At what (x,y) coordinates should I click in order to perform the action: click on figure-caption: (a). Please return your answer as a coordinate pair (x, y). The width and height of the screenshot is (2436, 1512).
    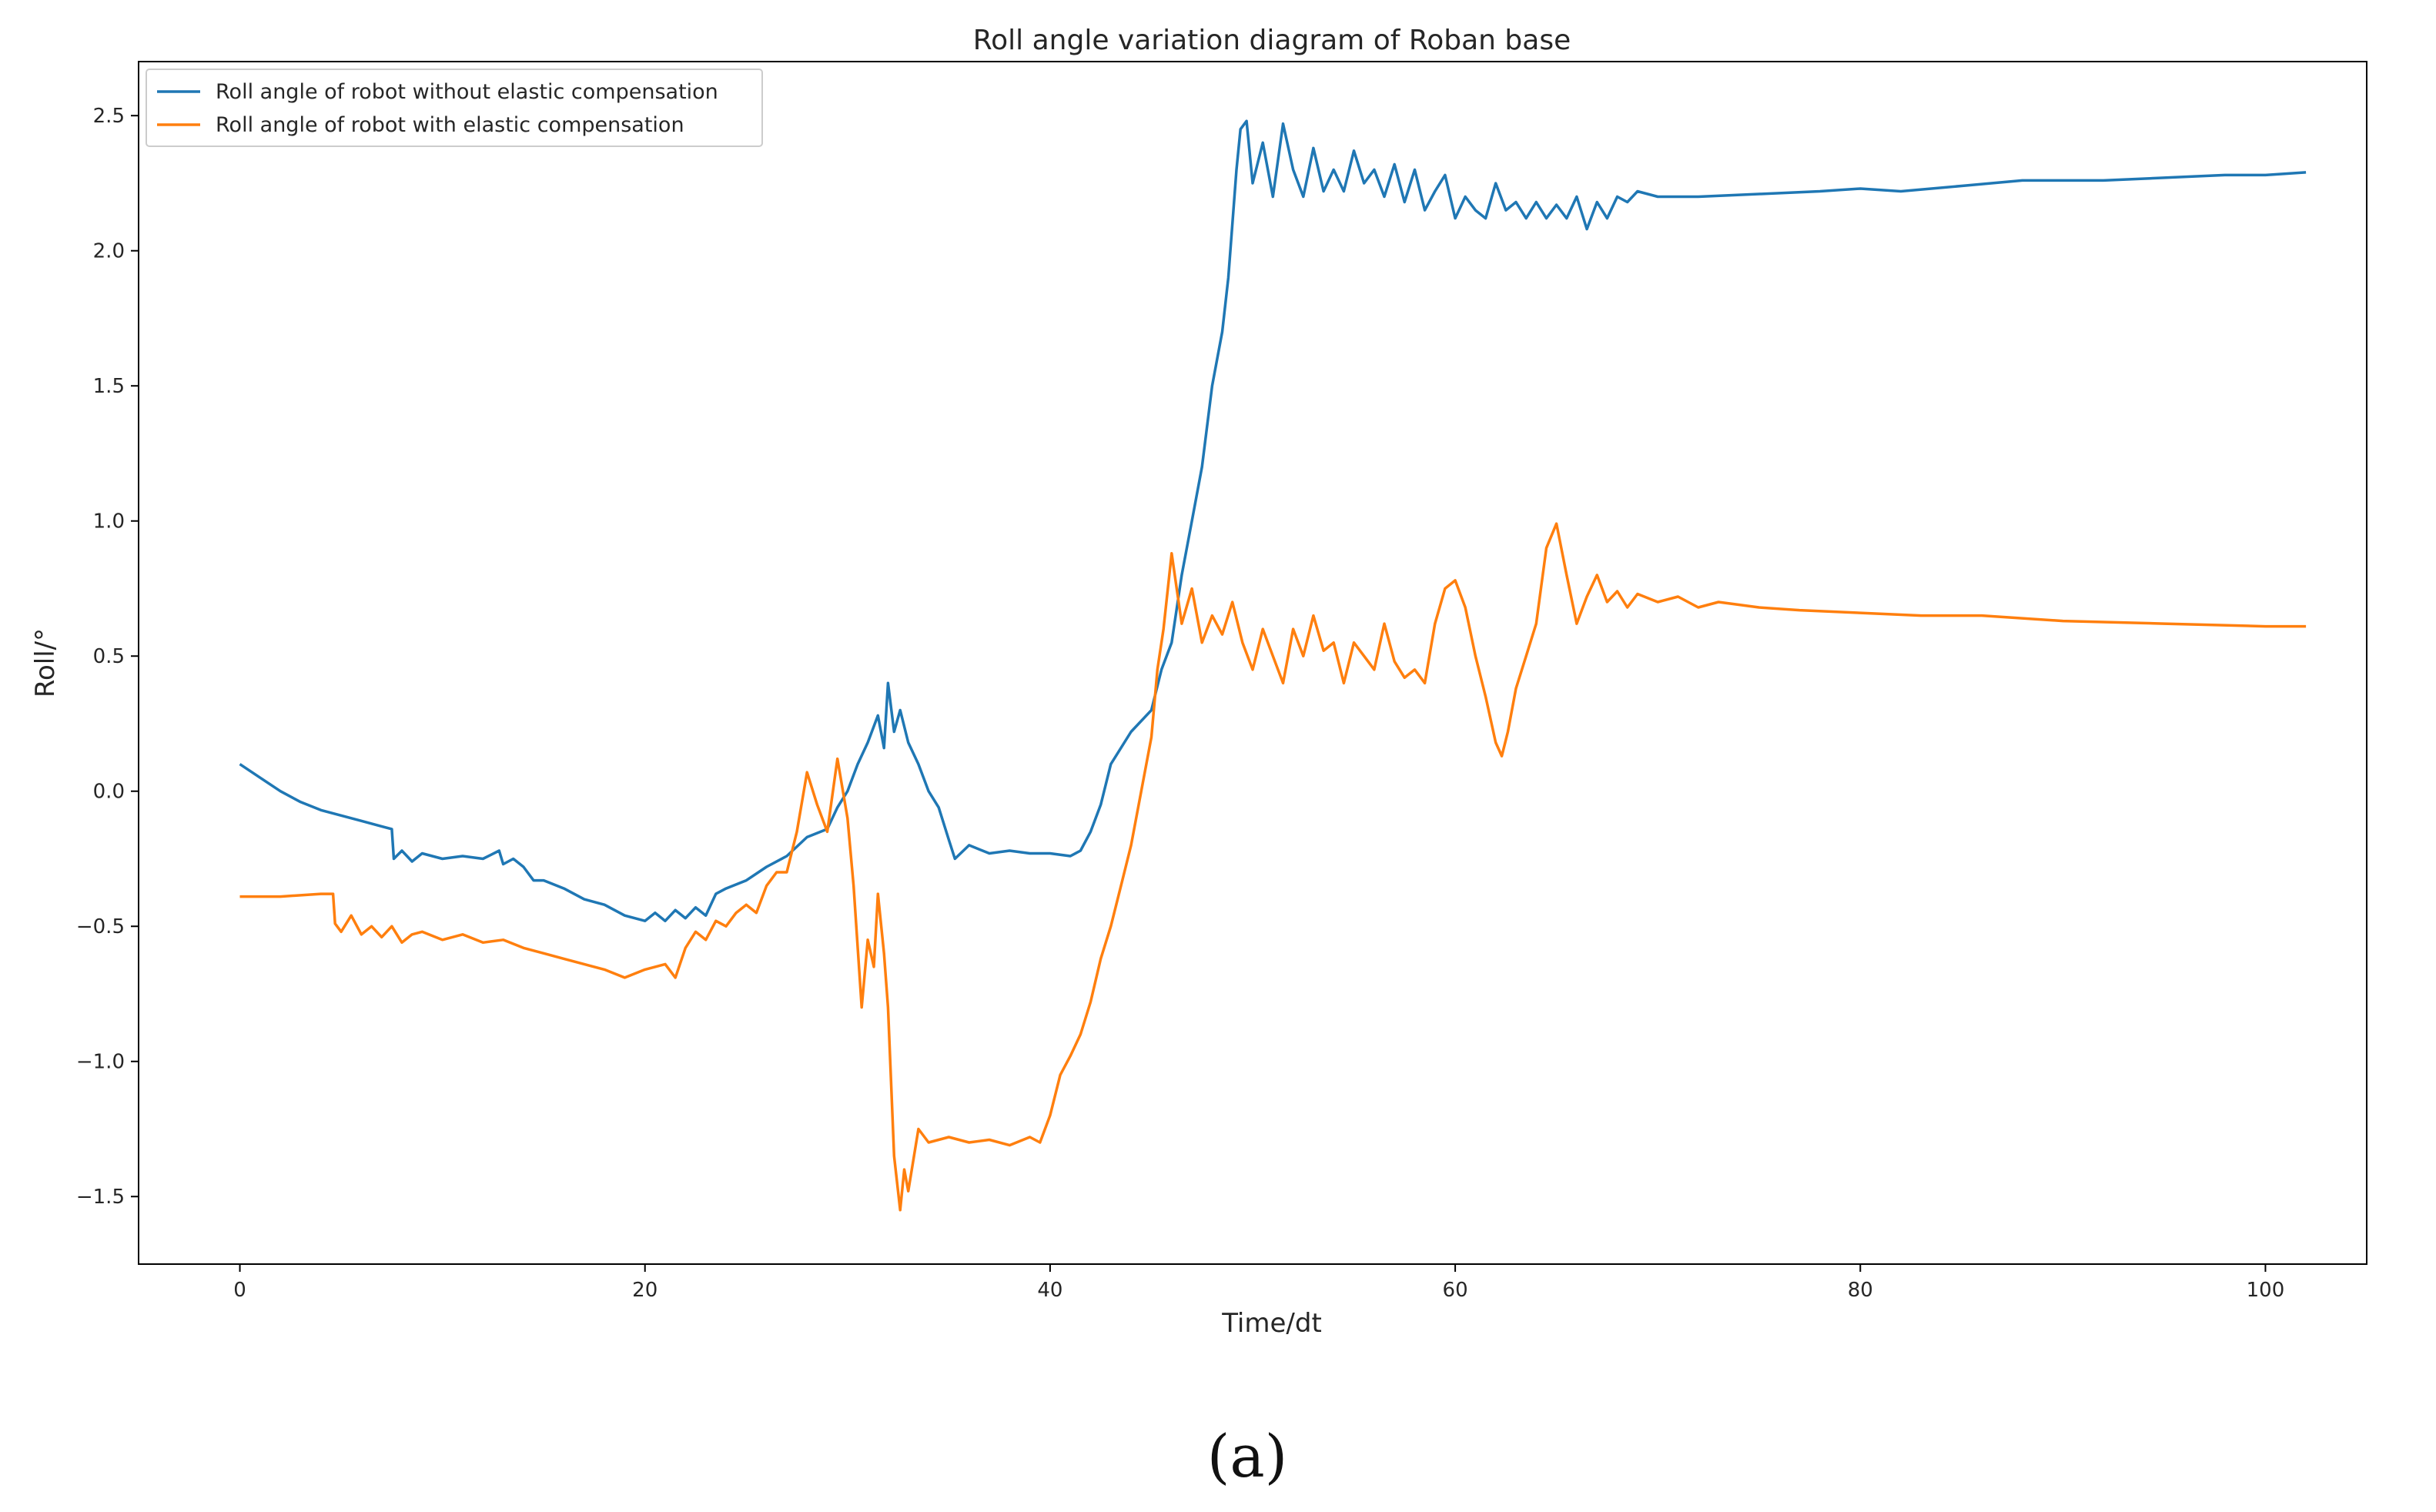
    Looking at the image, I should click on (1247, 1456).